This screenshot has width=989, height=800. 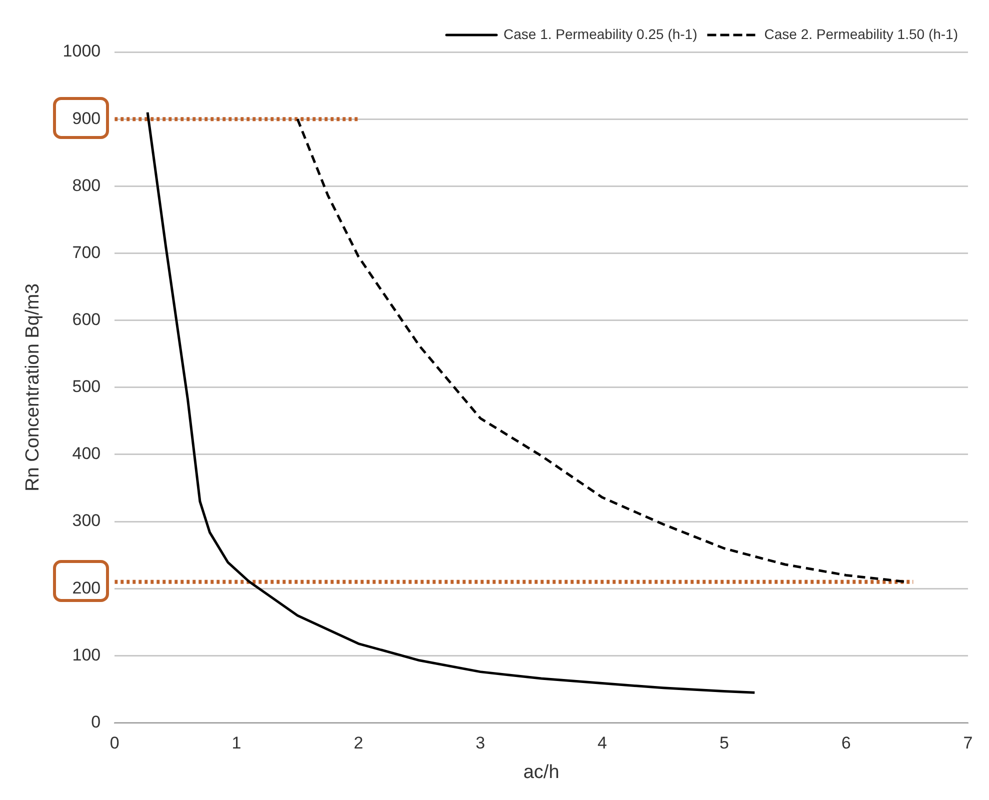 I want to click on x-tick-label: 3, so click(x=481, y=743).